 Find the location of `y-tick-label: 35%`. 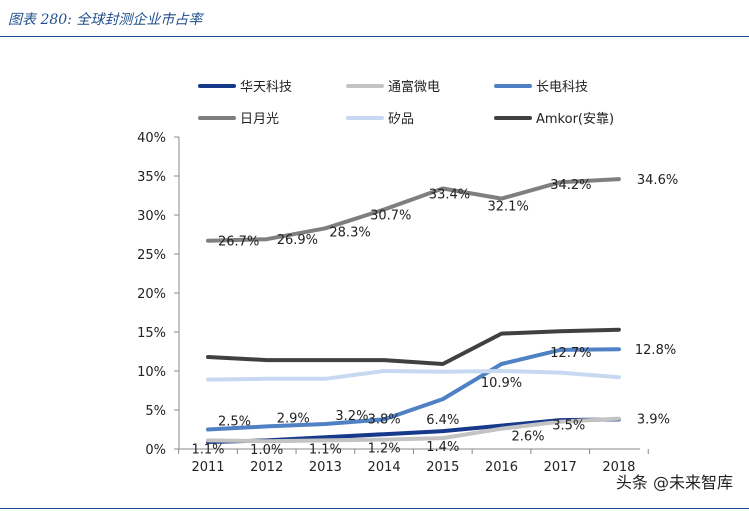

y-tick-label: 35% is located at coordinates (151, 177).